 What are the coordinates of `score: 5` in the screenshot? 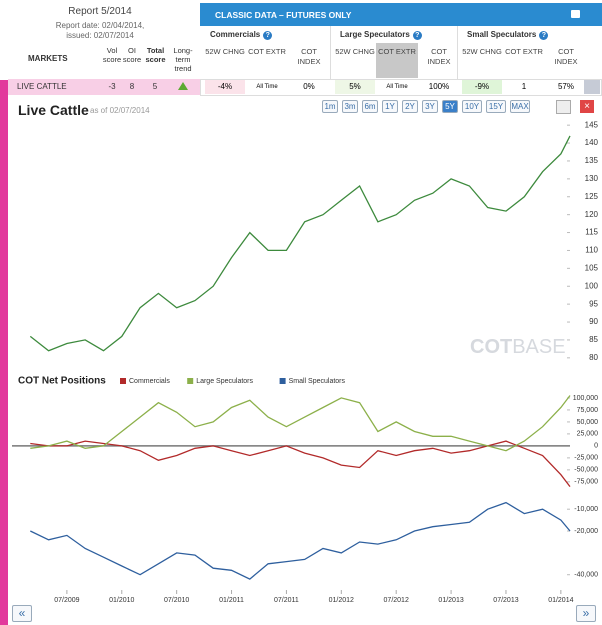 It's located at (155, 86).